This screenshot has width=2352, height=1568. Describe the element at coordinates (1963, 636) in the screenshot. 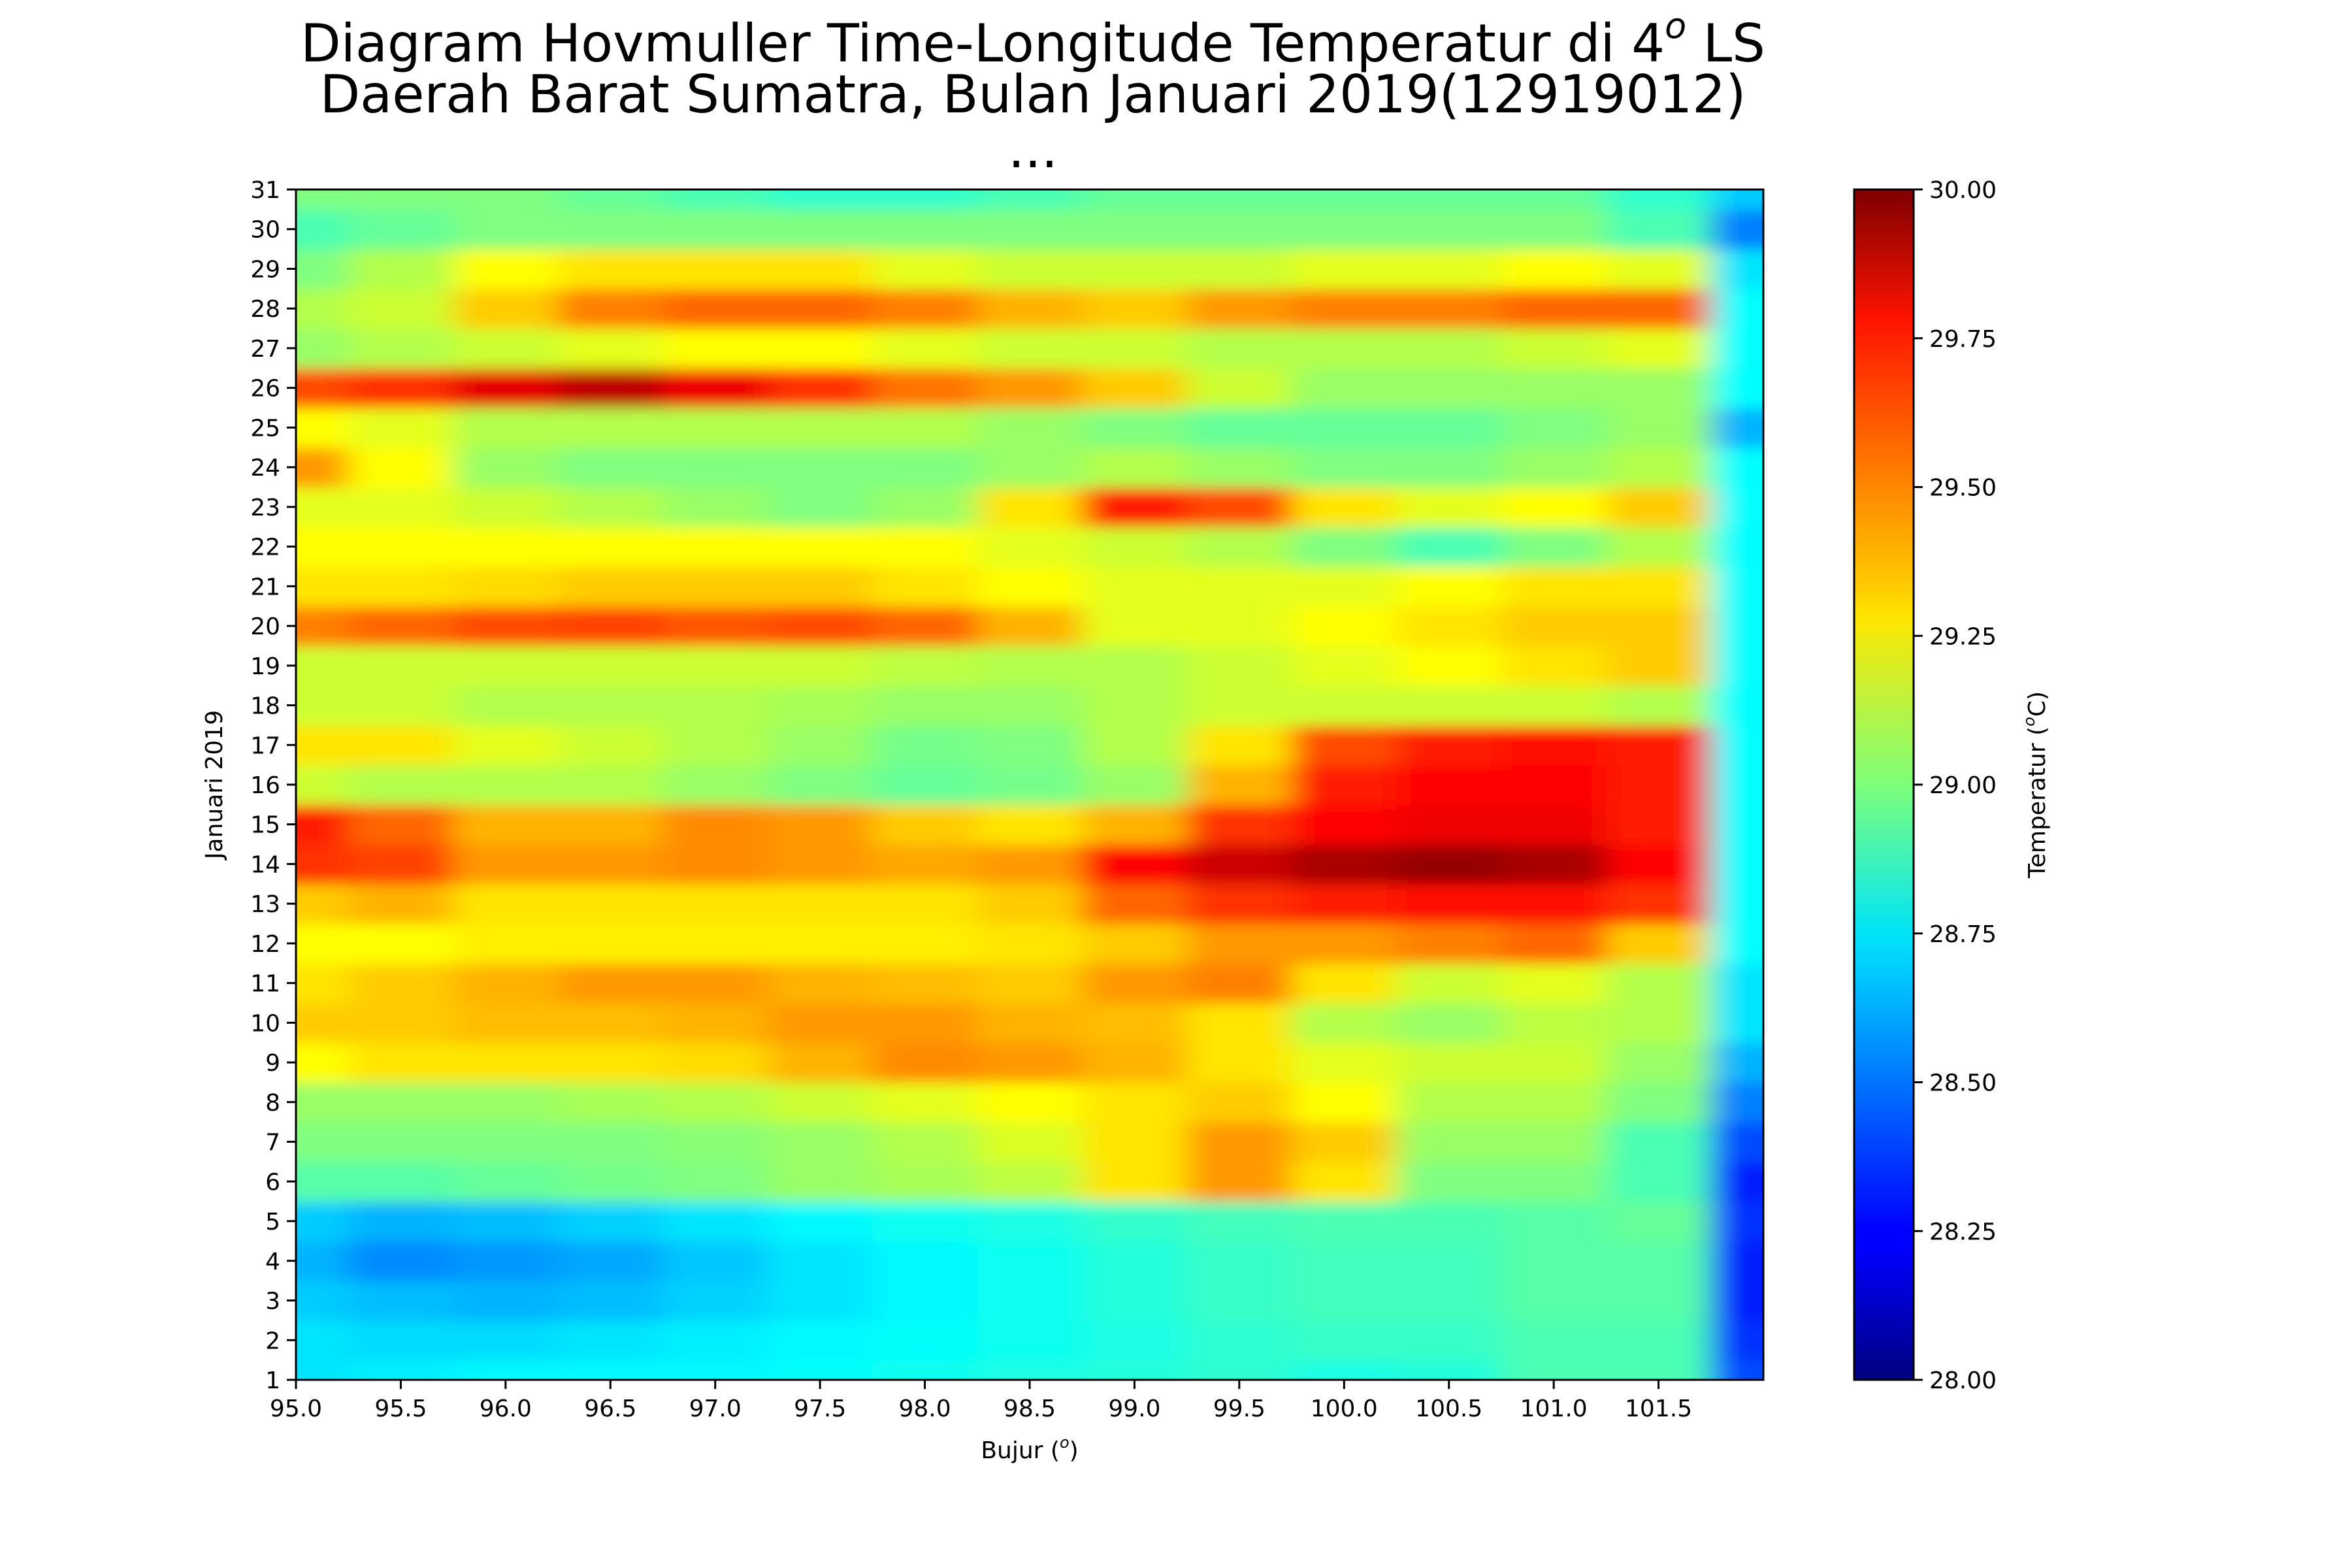

I see `colorbar-tick-label: 29.25` at that location.